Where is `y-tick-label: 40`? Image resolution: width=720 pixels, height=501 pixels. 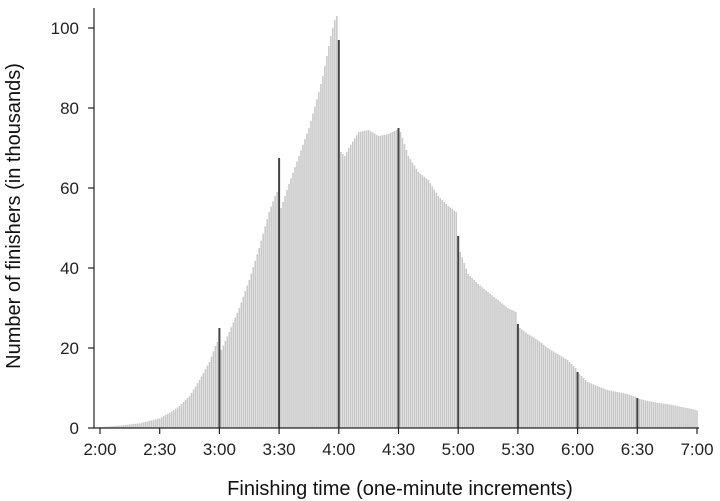
y-tick-label: 40 is located at coordinates (69, 268).